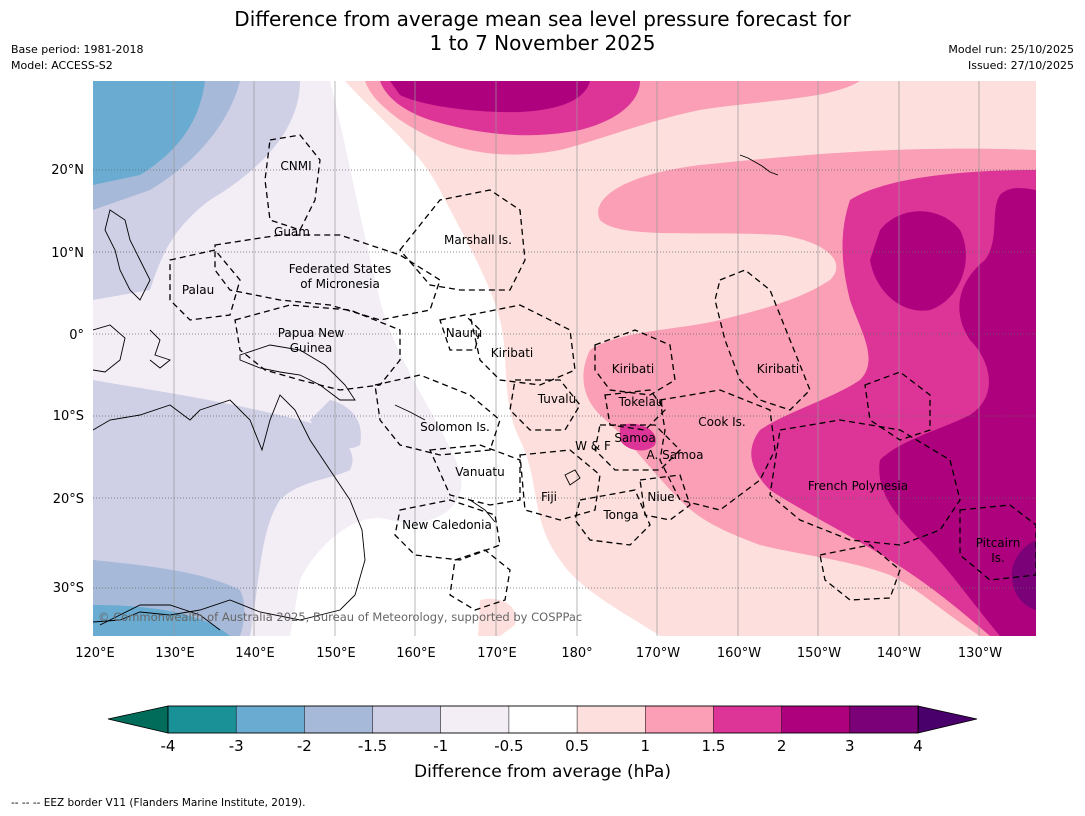 This screenshot has height=816, width=1085. I want to click on colorbar-label: Difference from average (hPa), so click(542, 772).